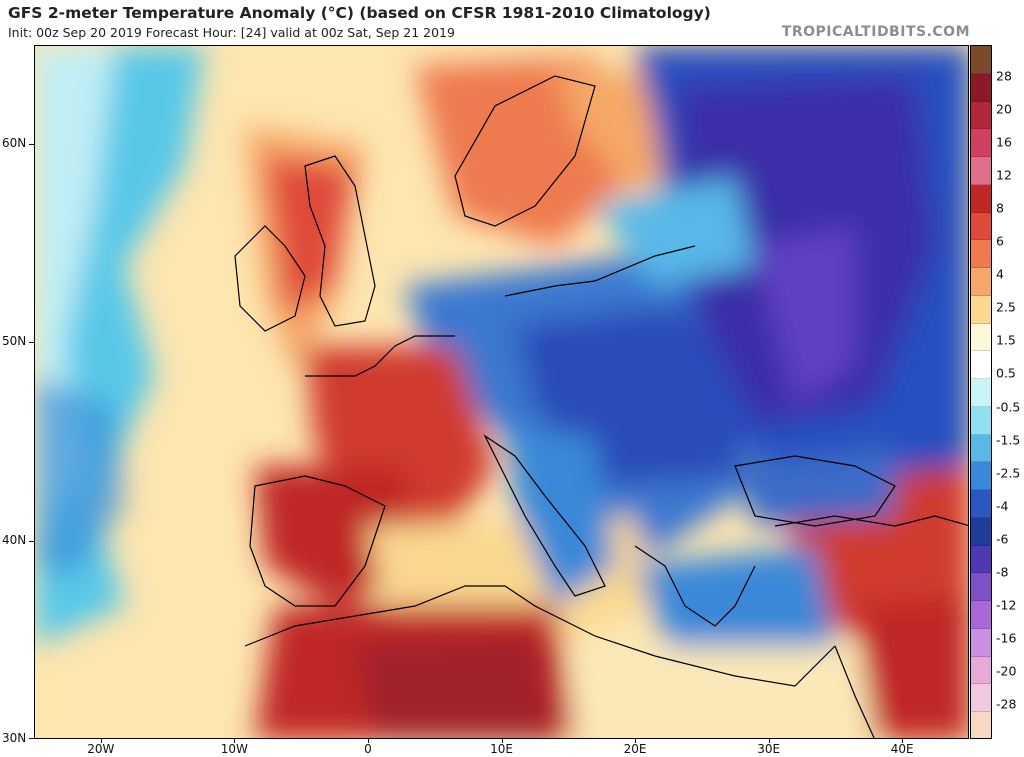 Image resolution: width=1024 pixels, height=757 pixels. What do you see at coordinates (368, 749) in the screenshot?
I see `lon-tick-label: 0` at bounding box center [368, 749].